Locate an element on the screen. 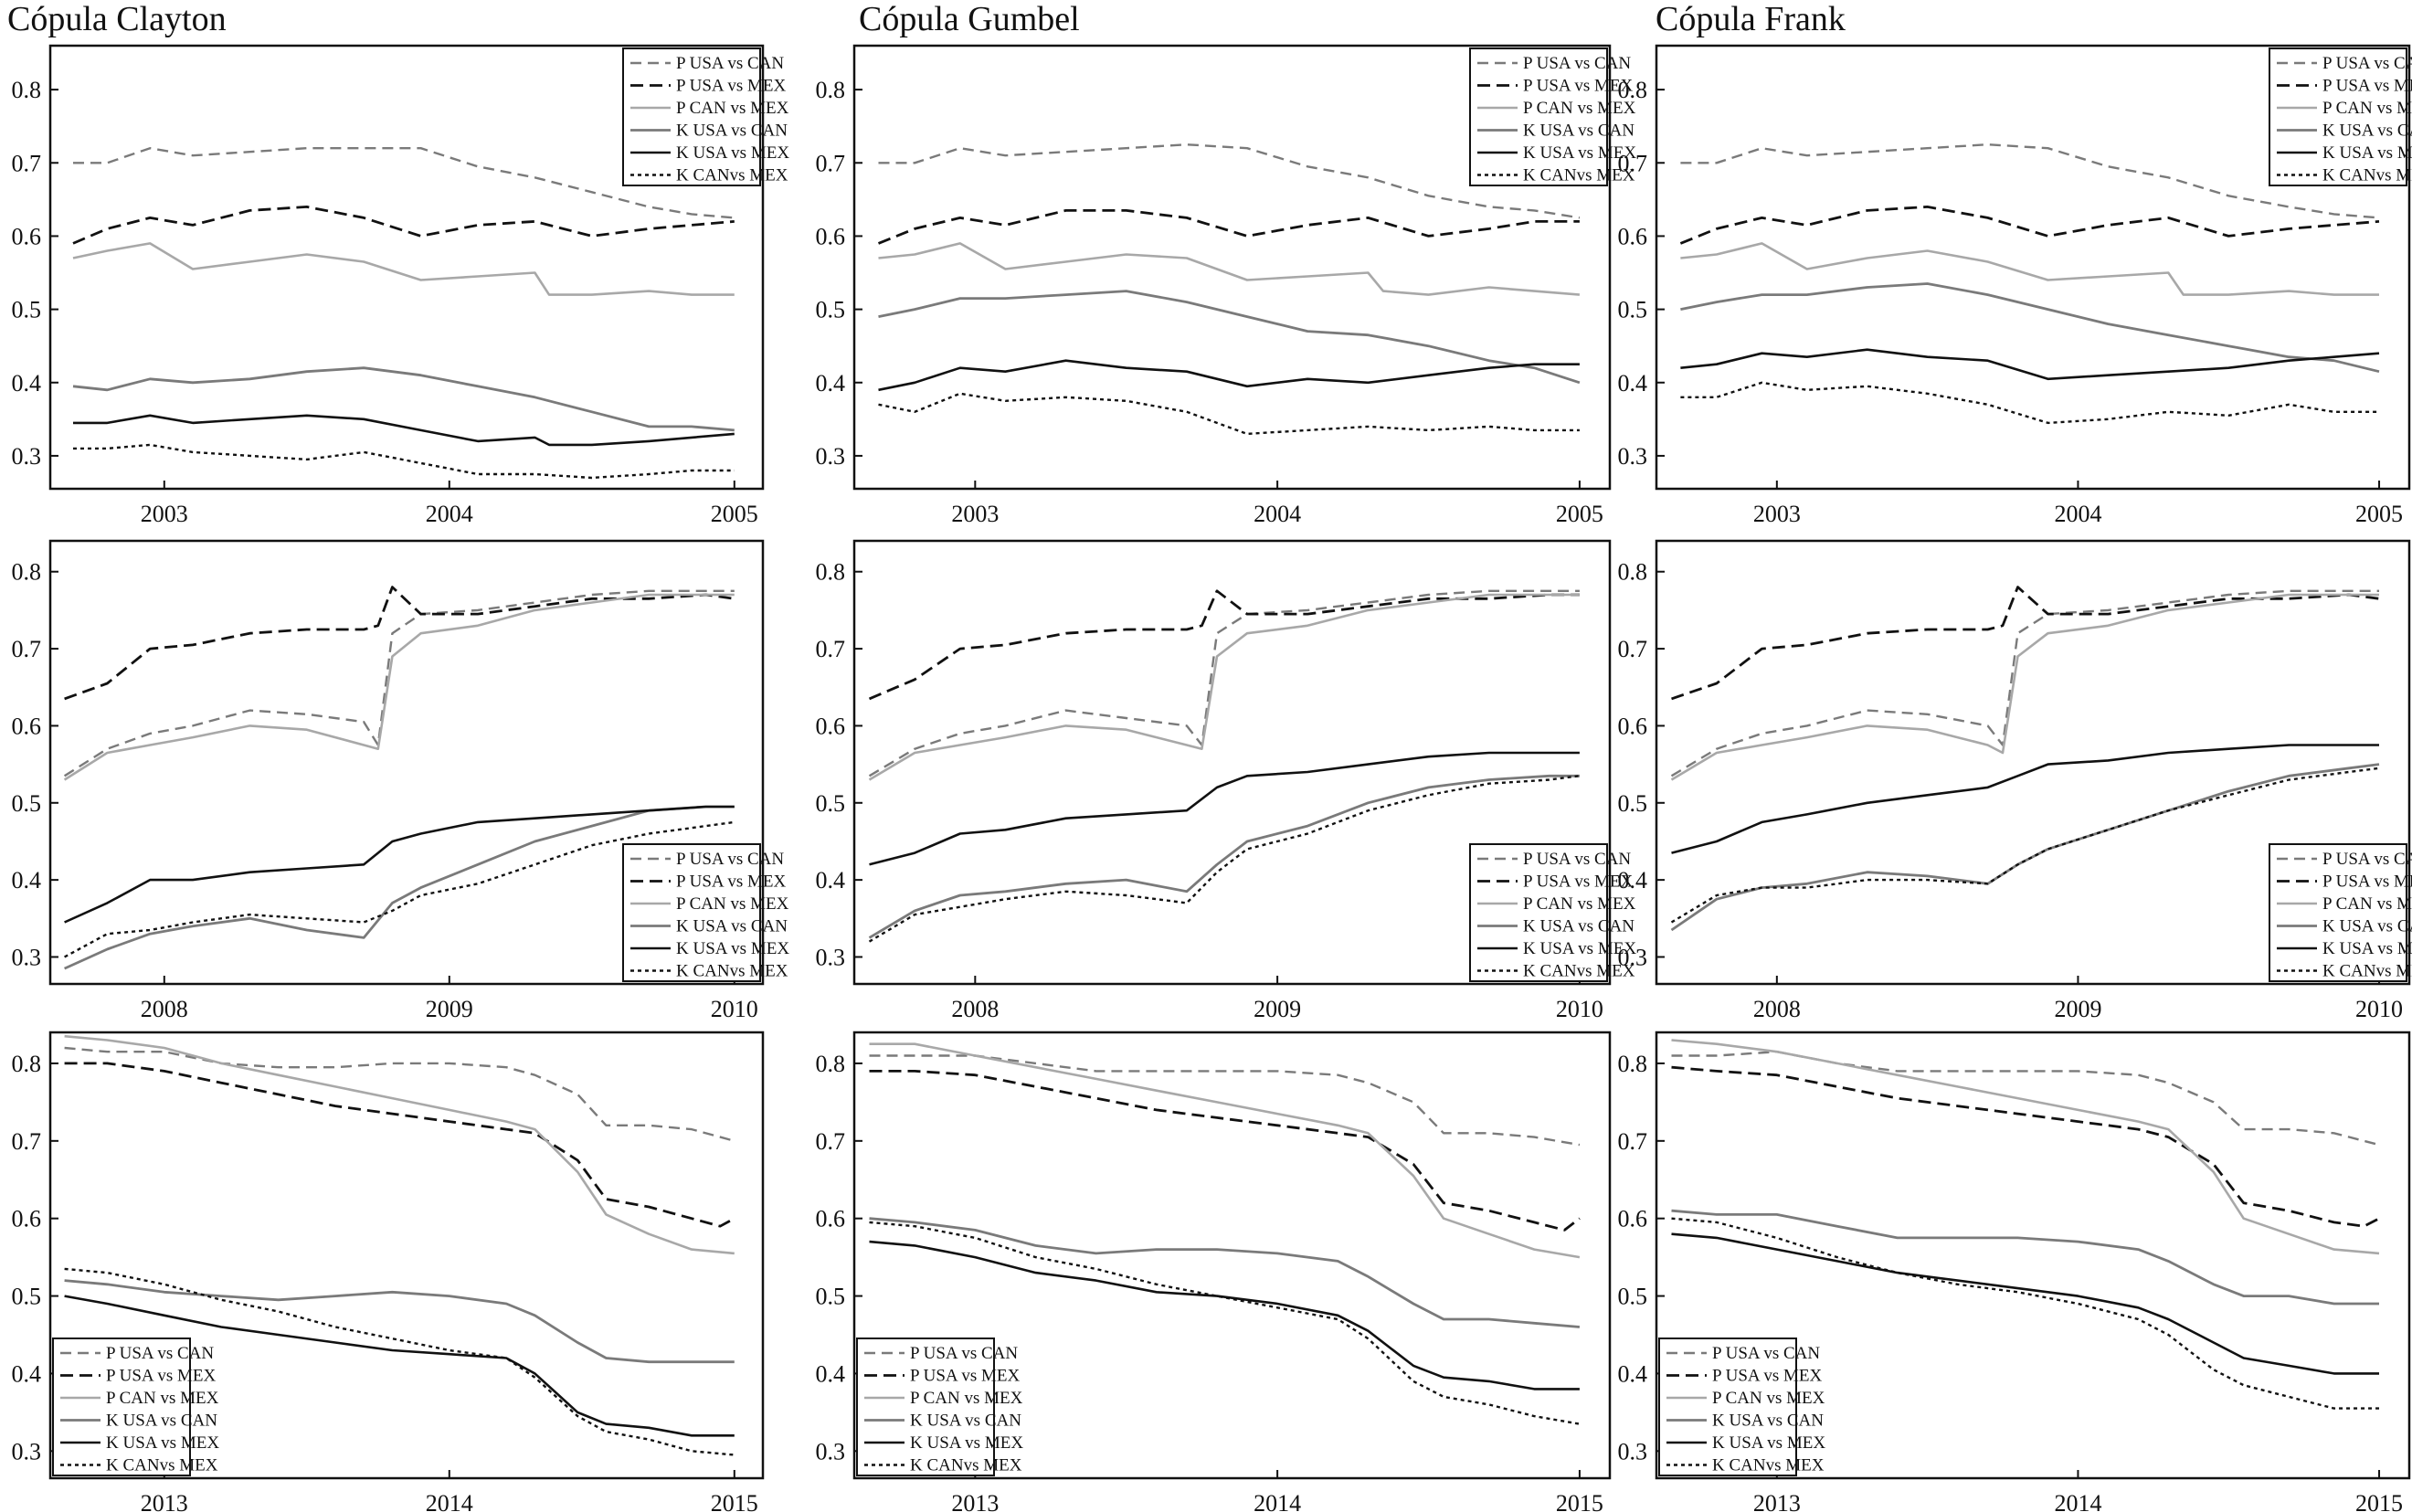  x-tick-label: 2005 is located at coordinates (1579, 514).